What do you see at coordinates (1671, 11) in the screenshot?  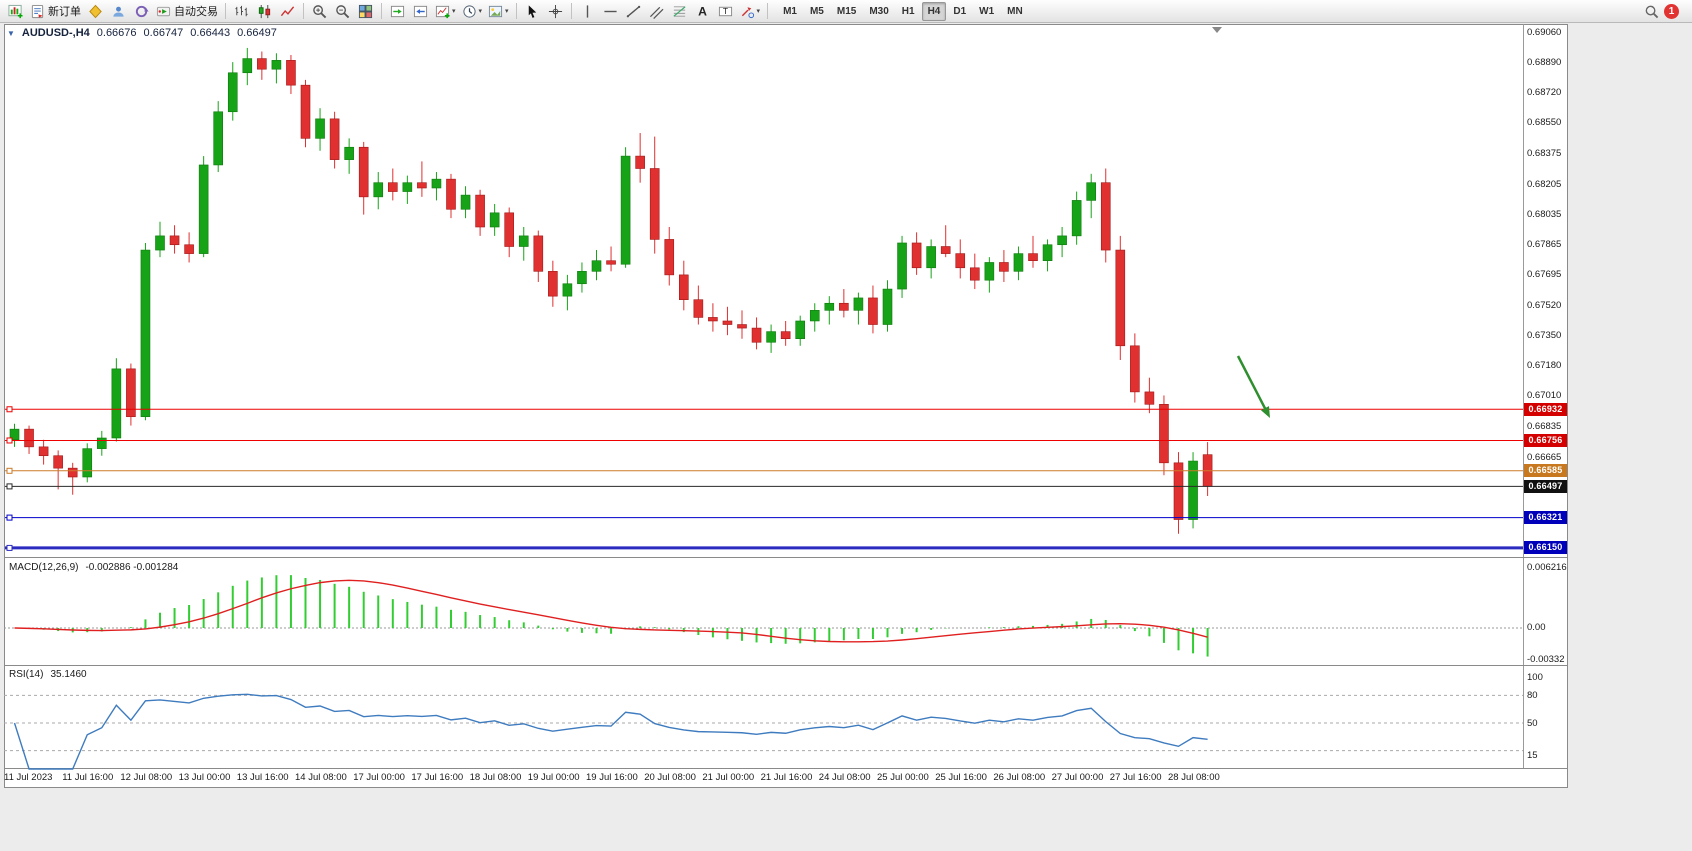 I see `notifications-badge: 1` at bounding box center [1671, 11].